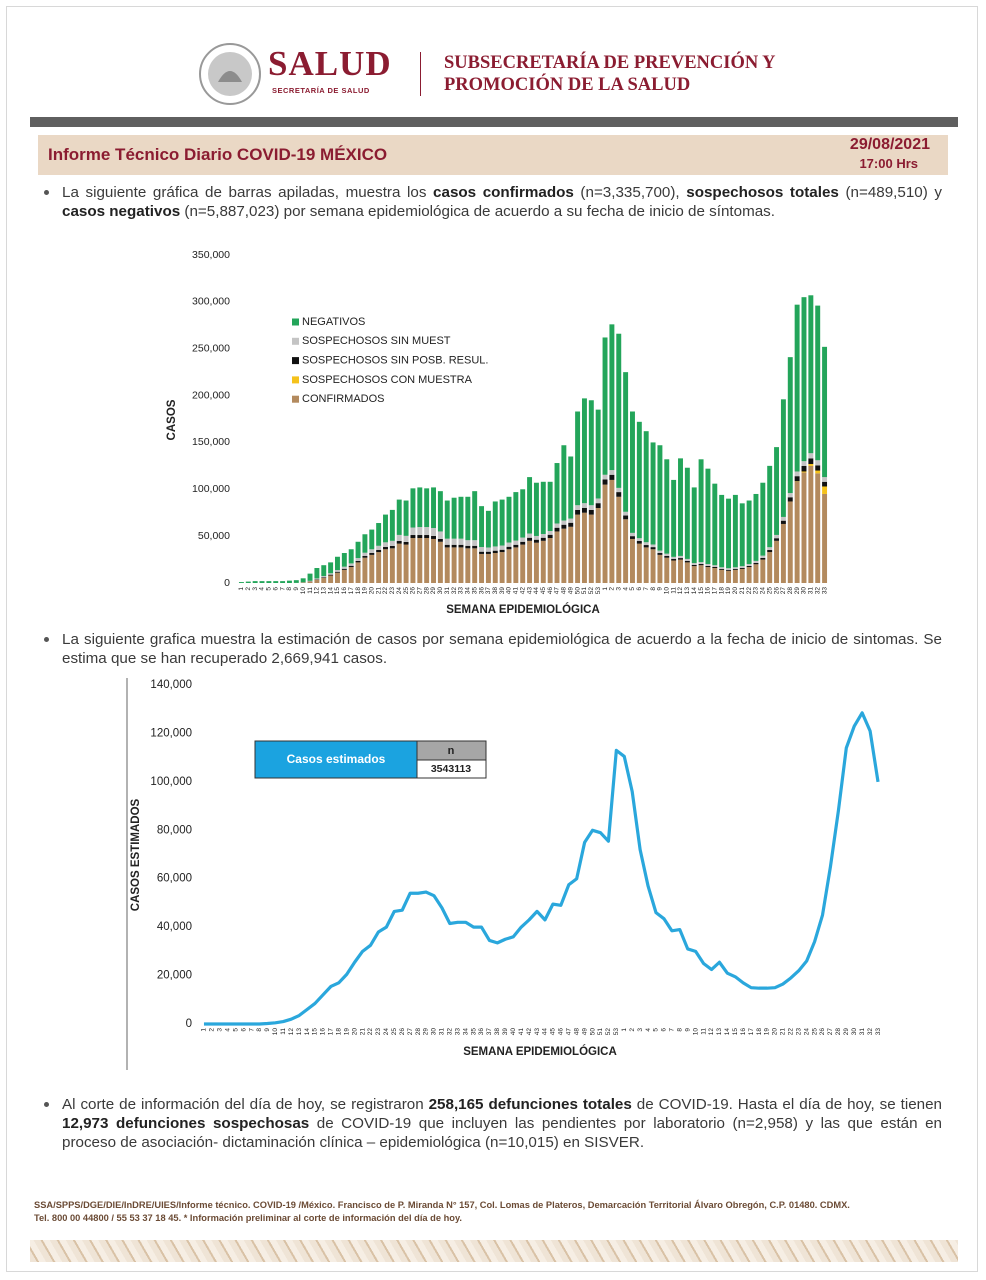 The width and height of the screenshot is (986, 1280). Describe the element at coordinates (461, 591) in the screenshot. I see `x-tick-label: 33` at that location.